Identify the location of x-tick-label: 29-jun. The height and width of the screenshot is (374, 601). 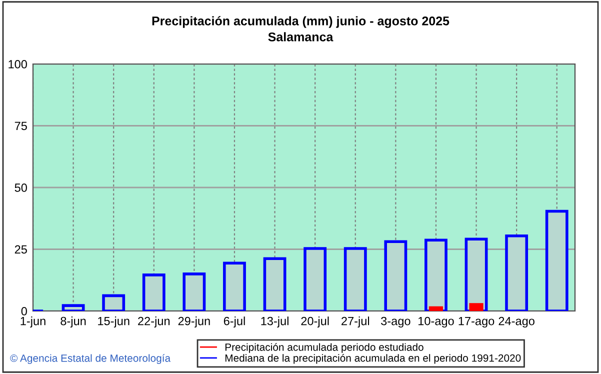
(194, 322).